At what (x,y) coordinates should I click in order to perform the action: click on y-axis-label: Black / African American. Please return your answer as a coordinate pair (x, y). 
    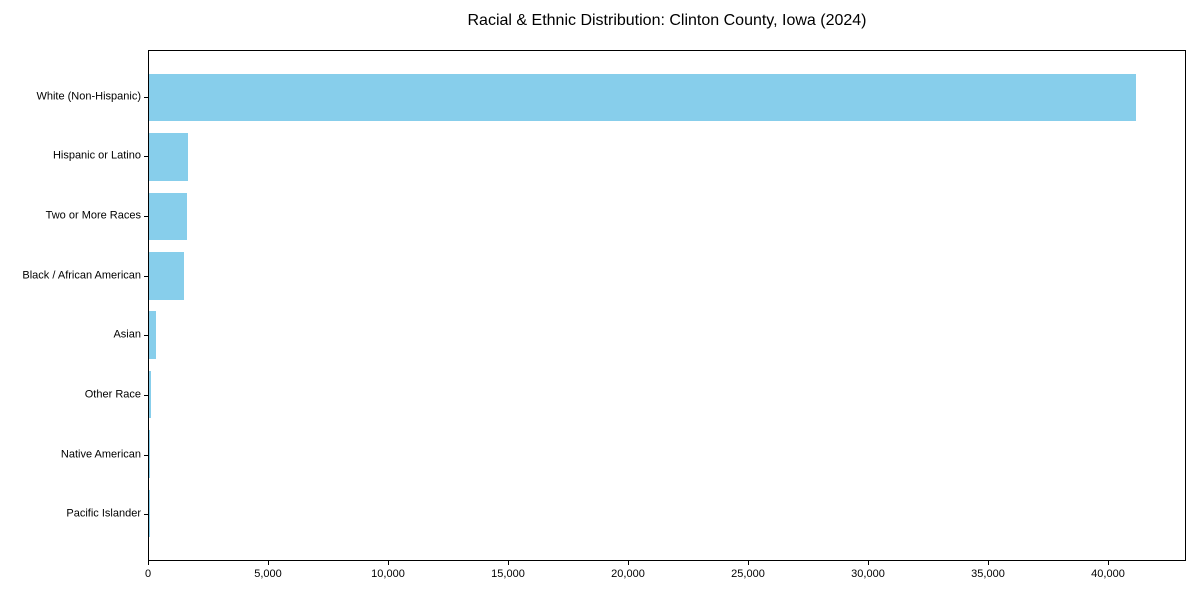
    Looking at the image, I should click on (81, 275).